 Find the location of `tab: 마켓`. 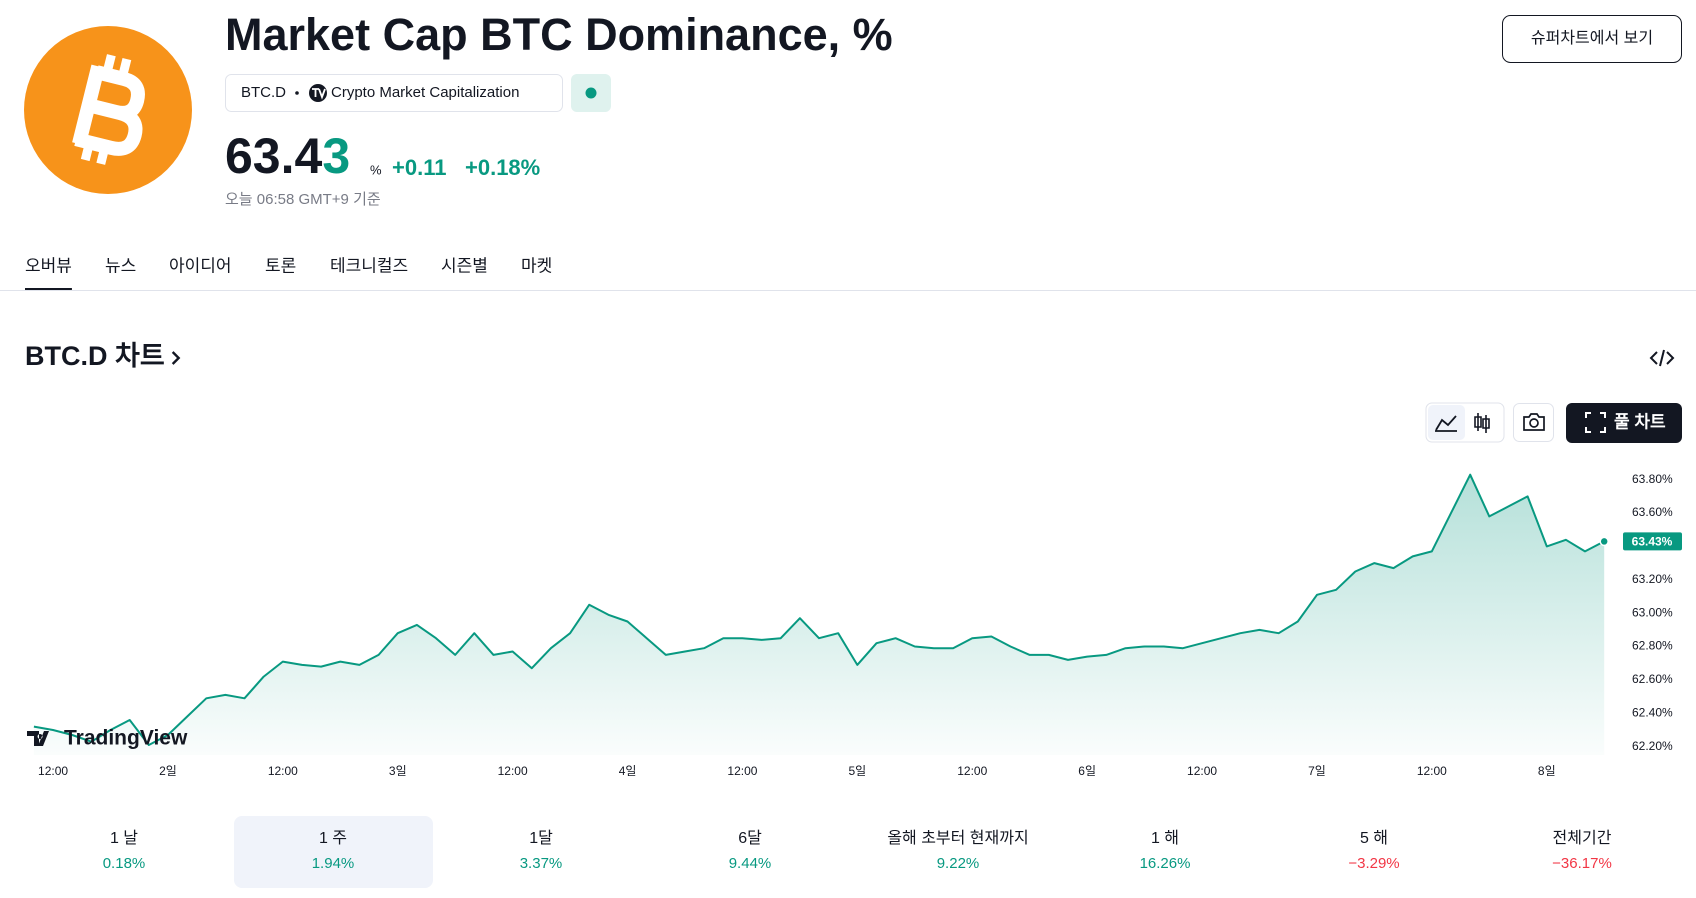

tab: 마켓 is located at coordinates (536, 265).